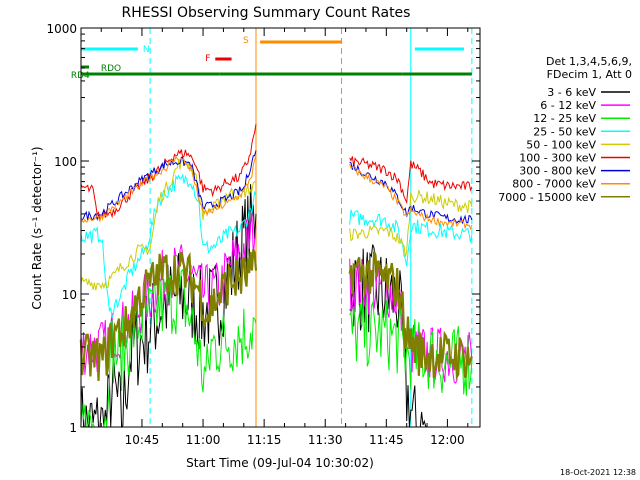  I want to click on legend-label-3: 25 - 50 keV, so click(564, 131).